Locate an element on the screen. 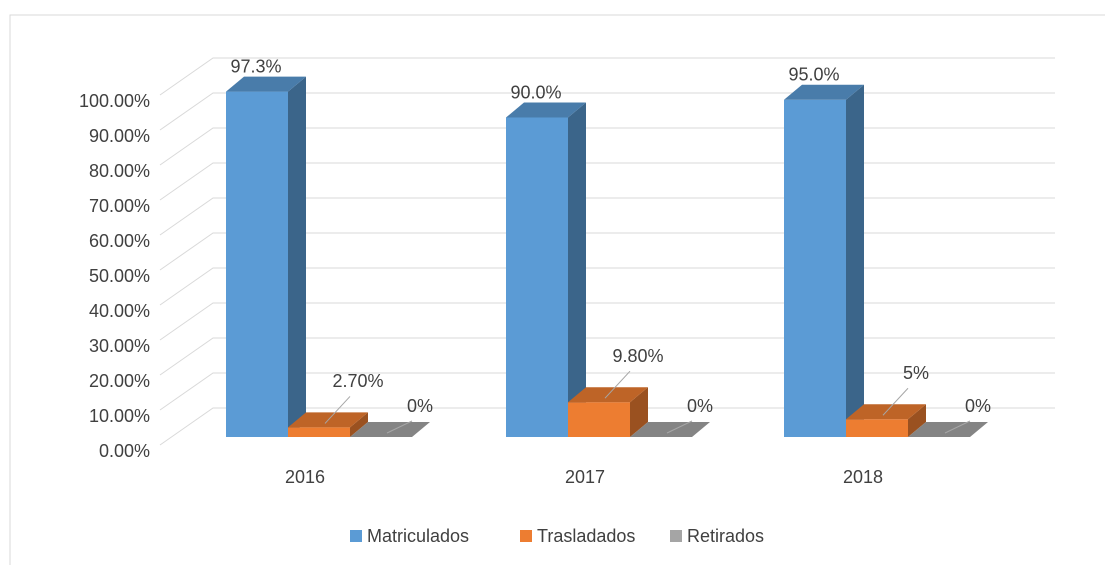 This screenshot has height=565, width=1105. y-tick-label: 20.00% is located at coordinates (119, 381).